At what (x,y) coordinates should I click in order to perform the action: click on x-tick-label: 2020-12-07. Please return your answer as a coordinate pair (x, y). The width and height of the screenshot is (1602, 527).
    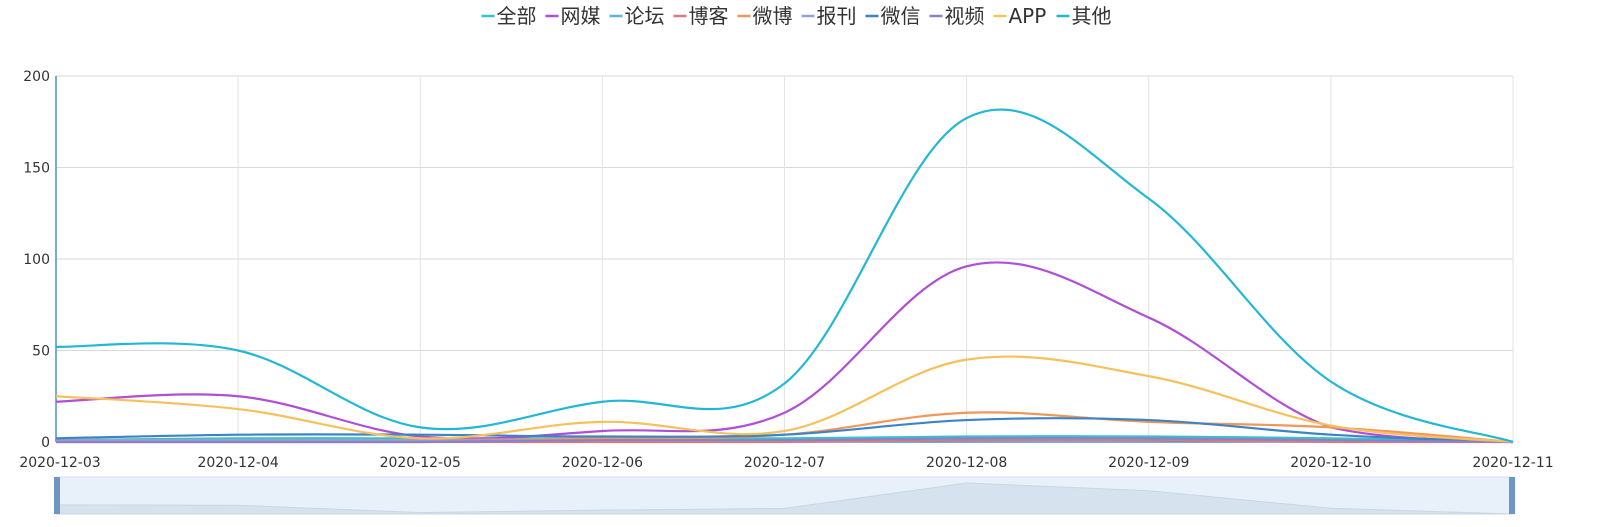
    Looking at the image, I should click on (784, 463).